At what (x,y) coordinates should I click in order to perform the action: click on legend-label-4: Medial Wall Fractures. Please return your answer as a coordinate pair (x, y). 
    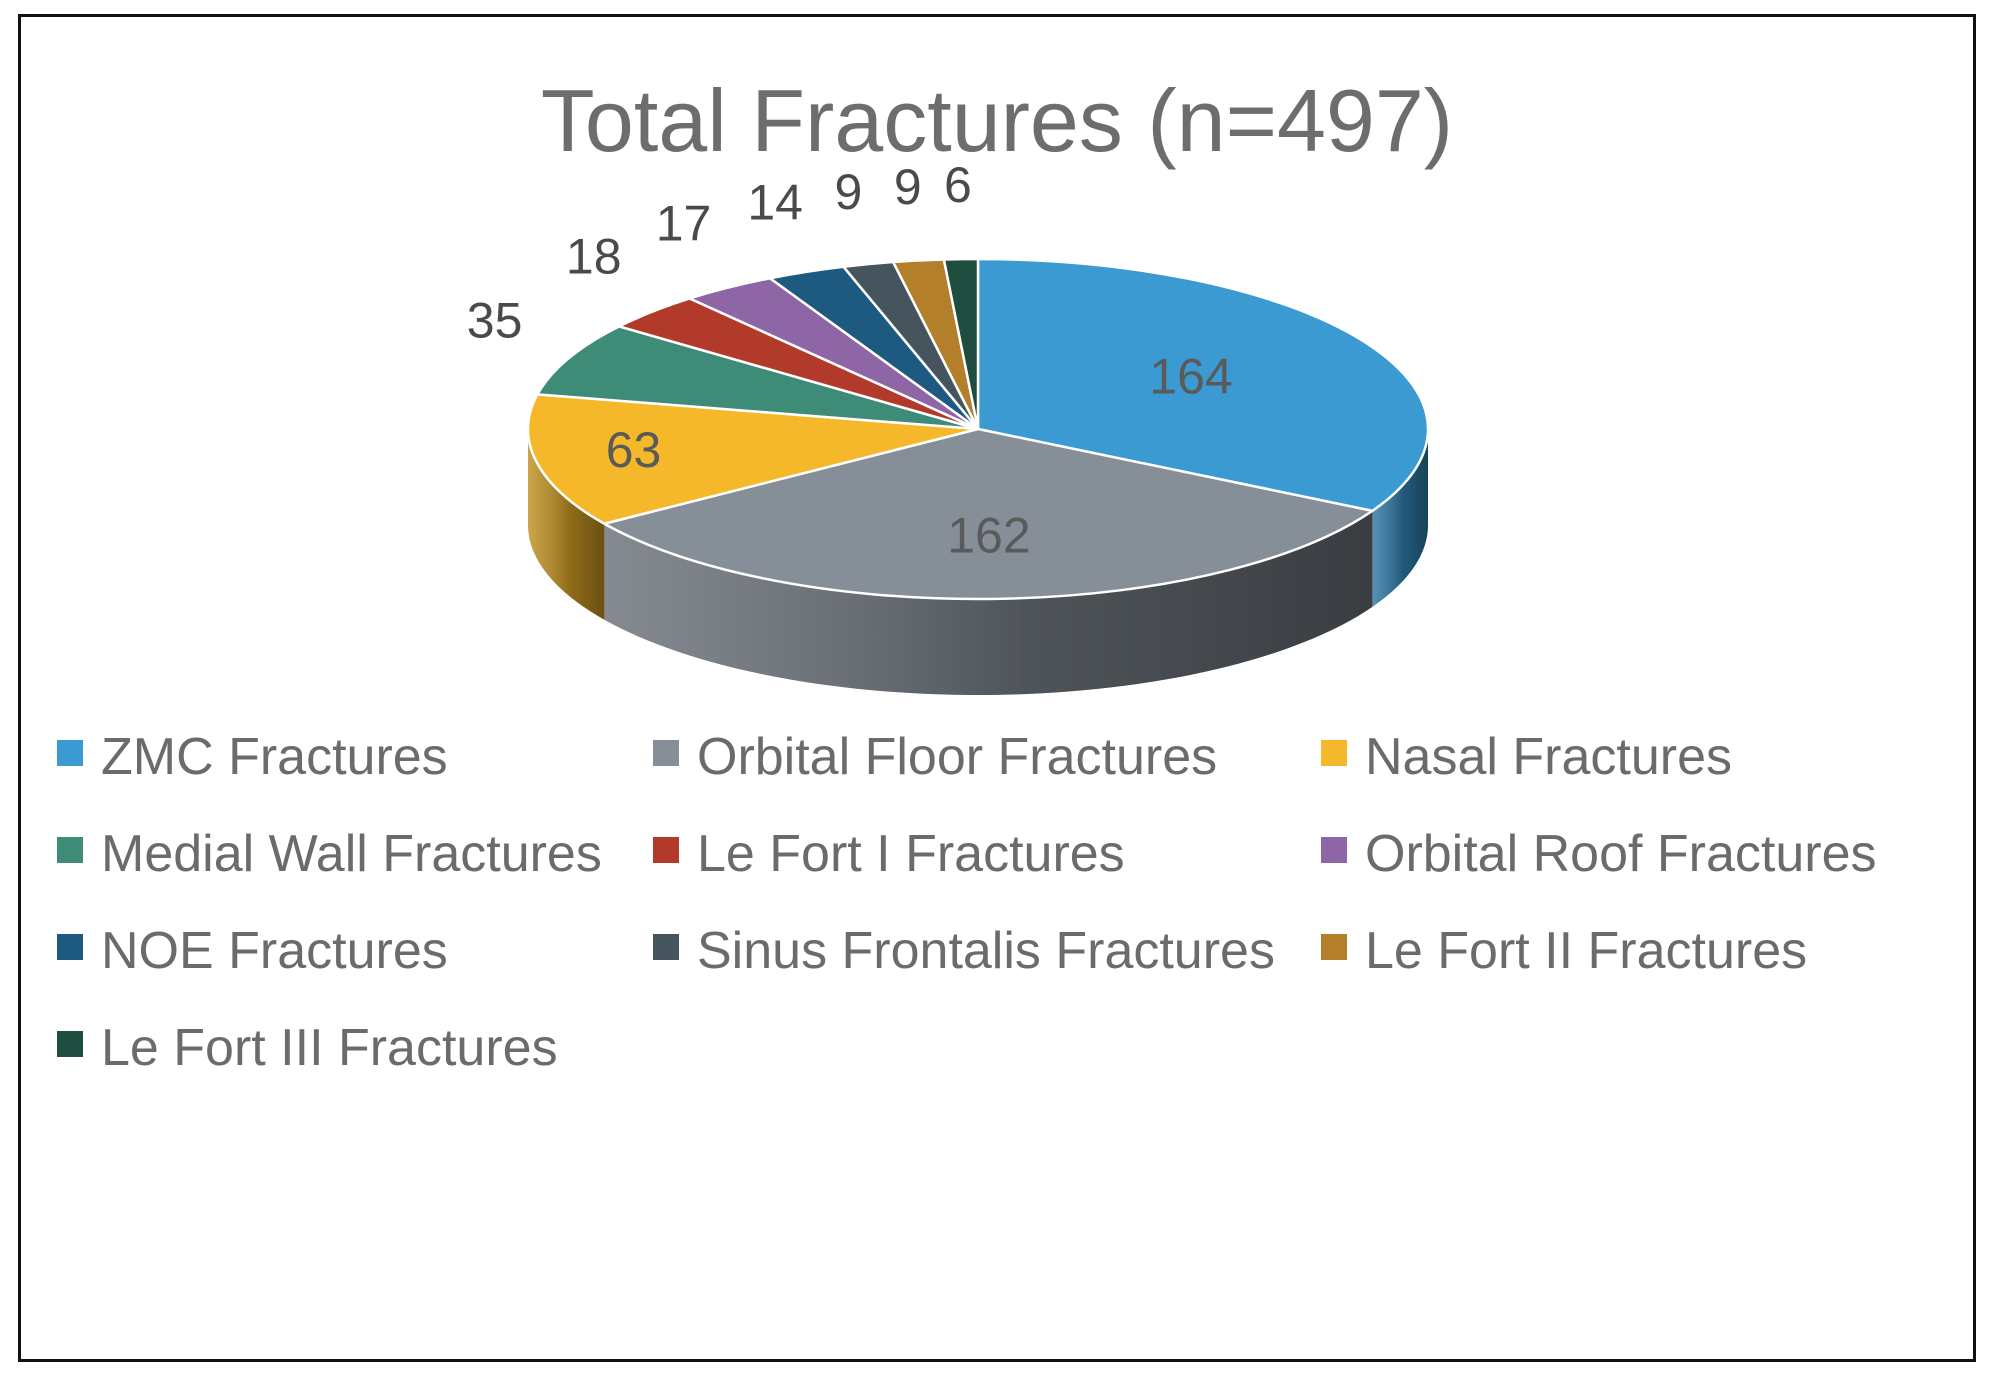
    Looking at the image, I should click on (351, 854).